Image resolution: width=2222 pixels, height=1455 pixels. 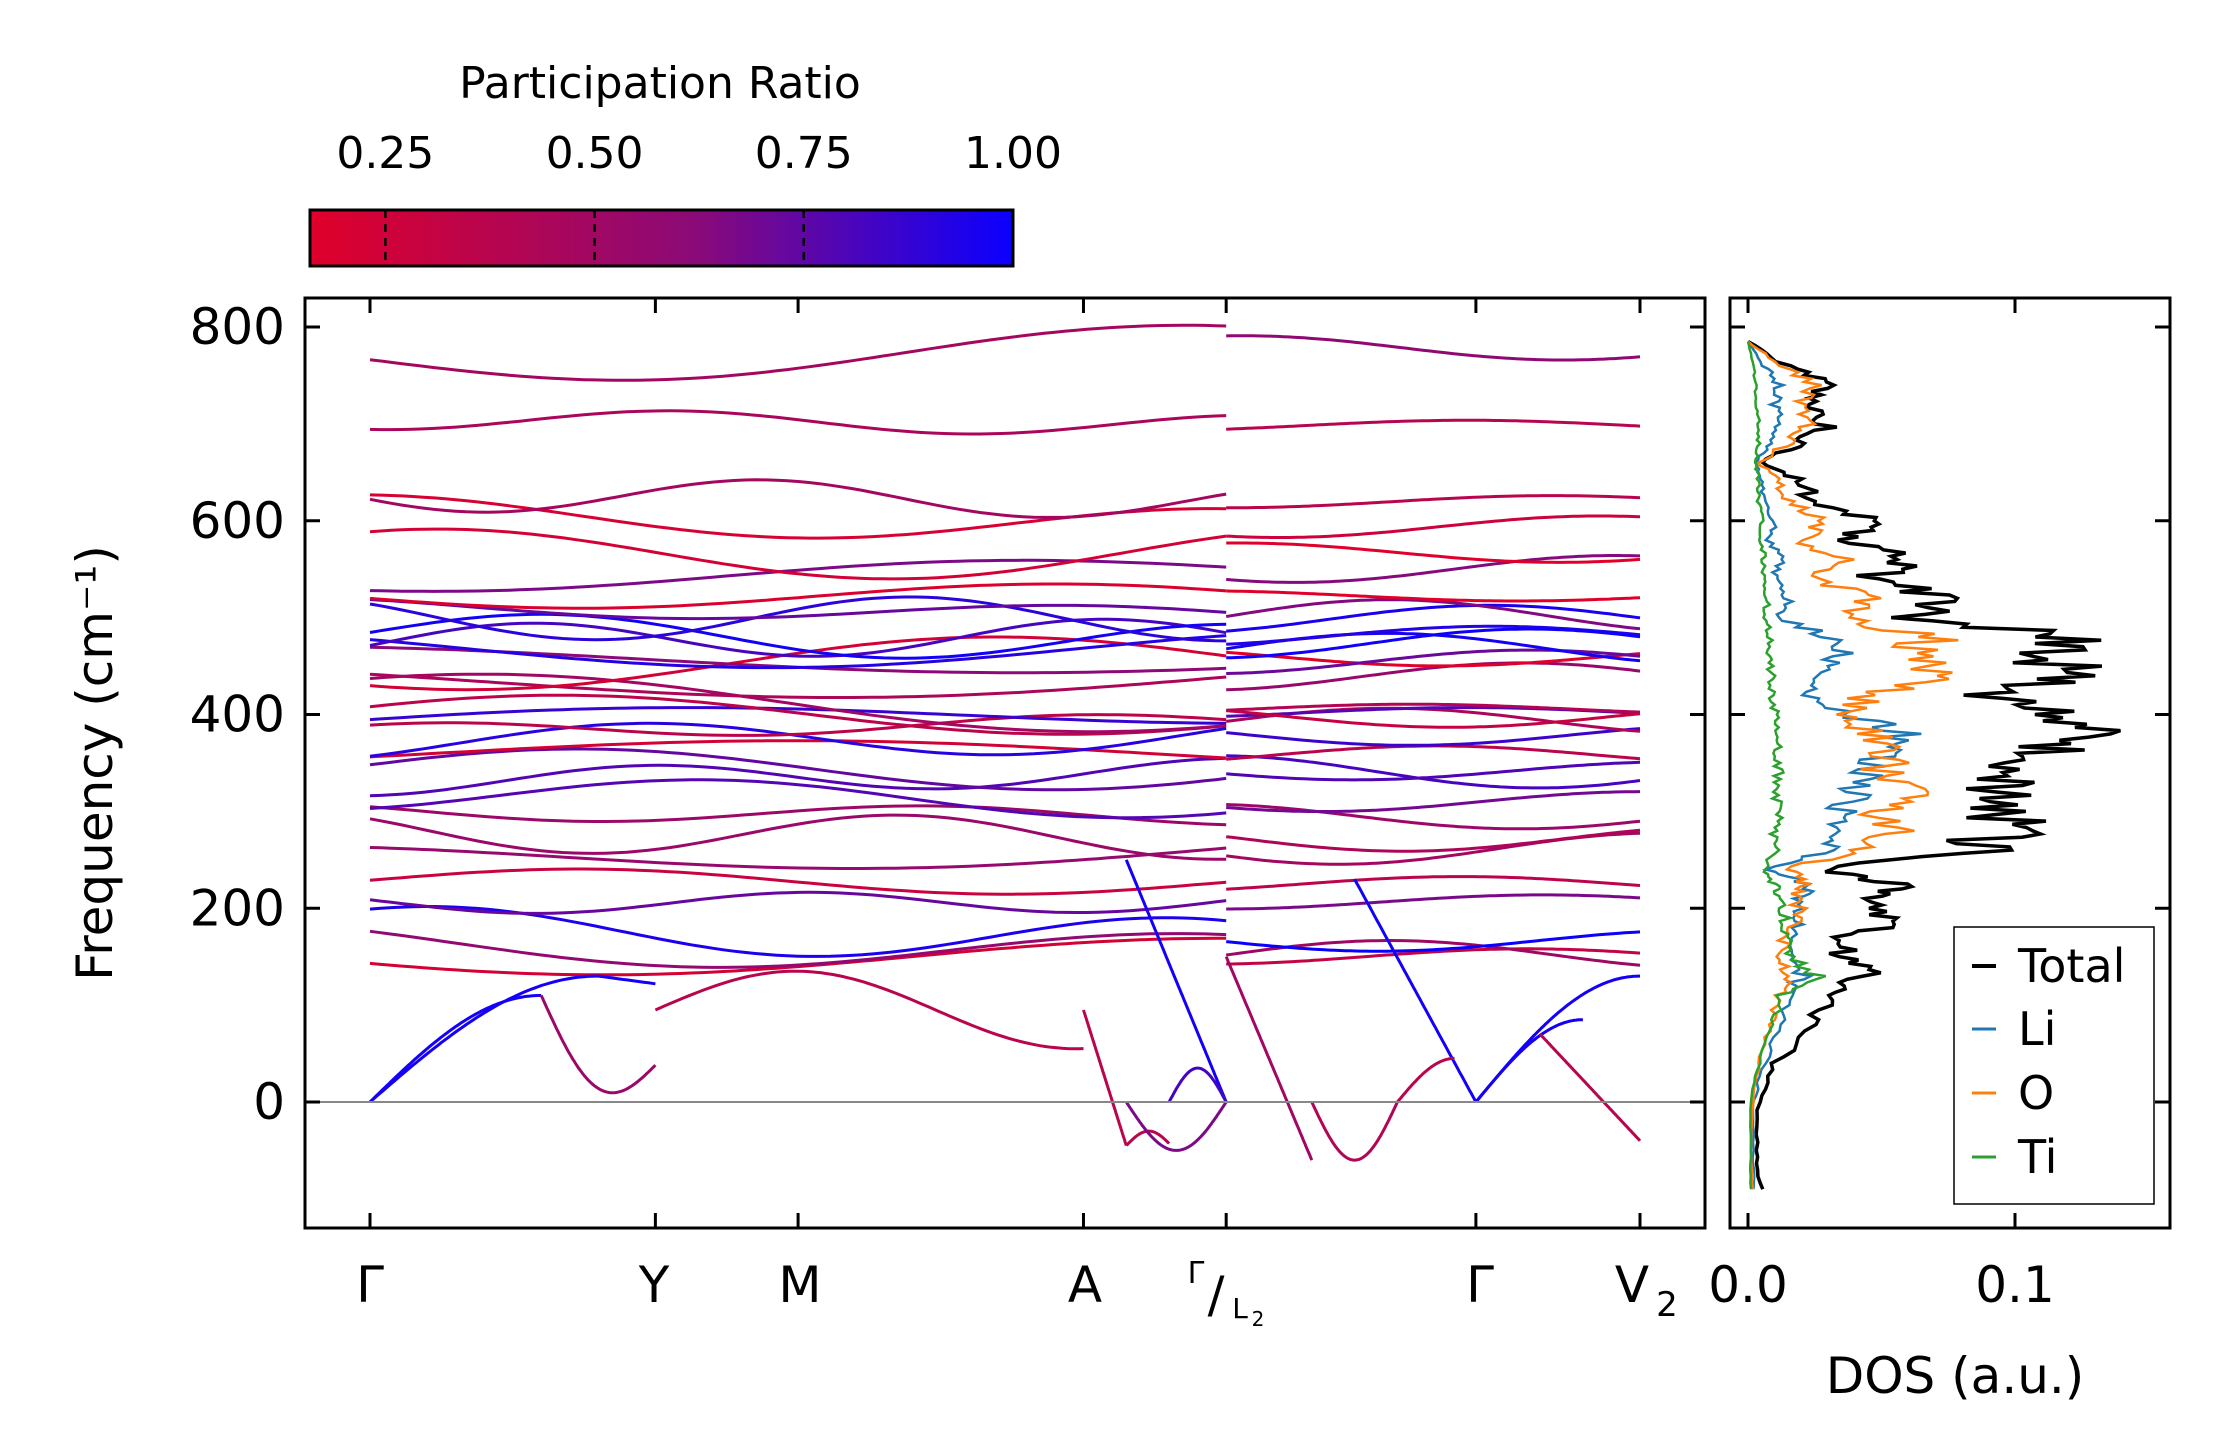 I want to click on kpoint-label-gamma-break: Γ, so click(x=1196, y=1273).